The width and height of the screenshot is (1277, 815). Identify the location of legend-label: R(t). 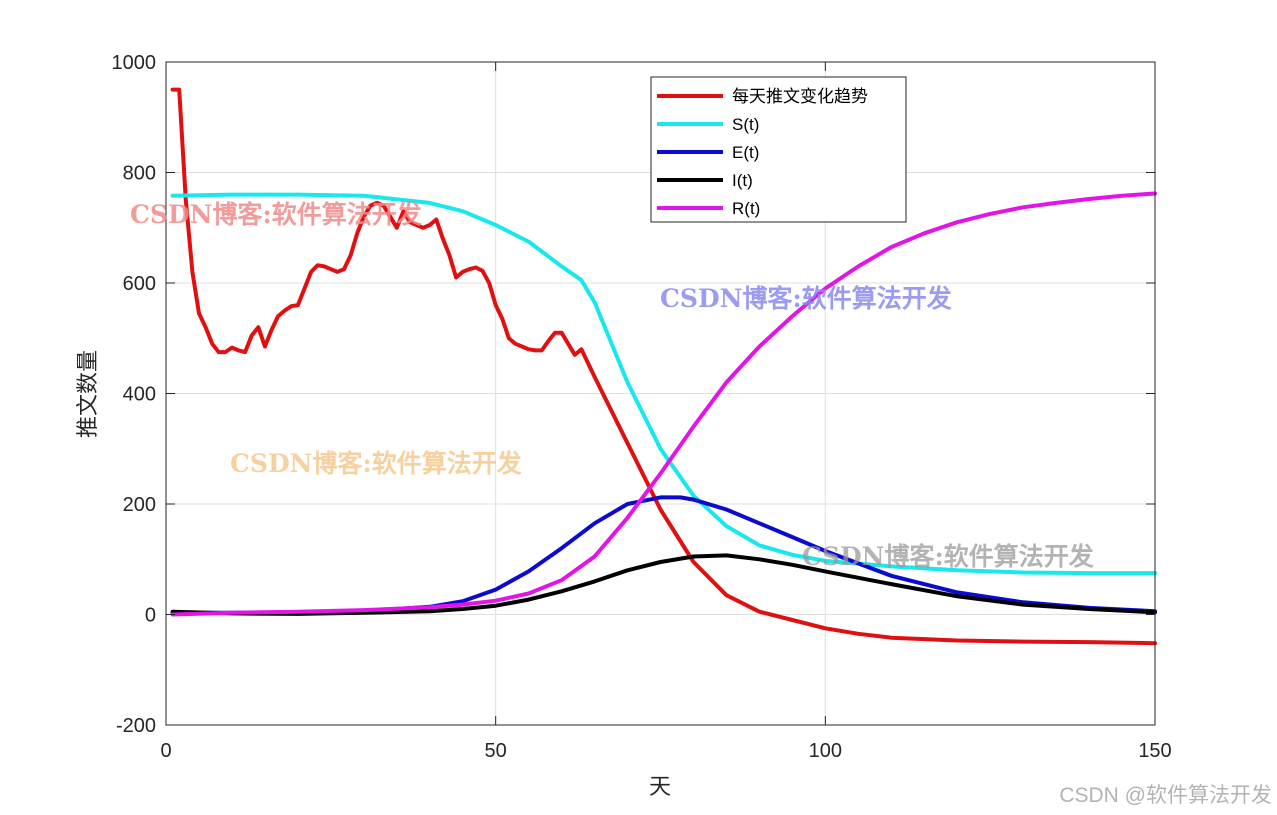
(746, 208).